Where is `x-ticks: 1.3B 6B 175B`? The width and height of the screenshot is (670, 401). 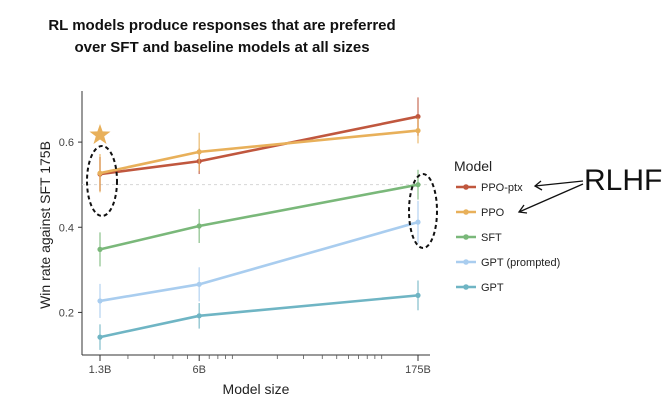
x-ticks: 1.3B 6B 175B is located at coordinates (260, 365).